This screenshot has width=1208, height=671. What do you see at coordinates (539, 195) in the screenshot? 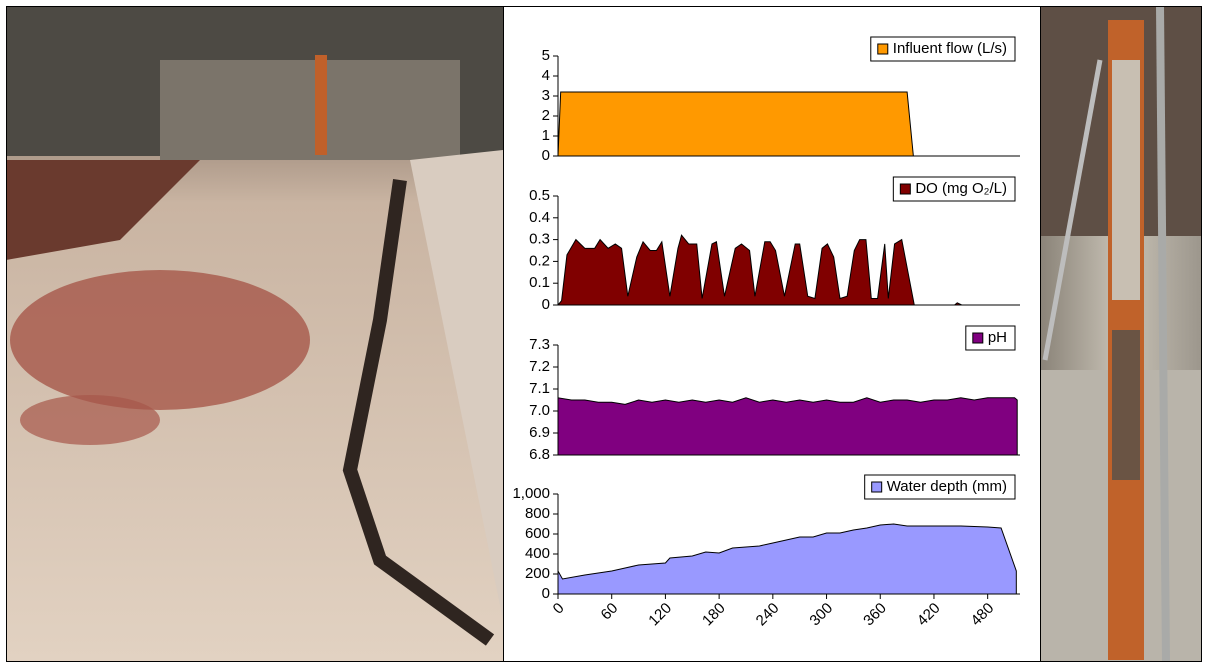
I see `y-tick-label: 0.5` at bounding box center [539, 195].